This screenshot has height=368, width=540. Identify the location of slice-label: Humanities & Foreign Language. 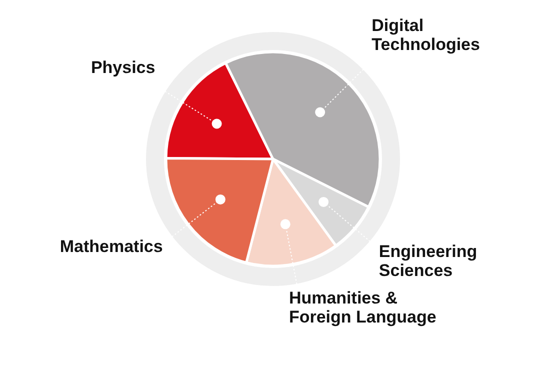
(362, 307).